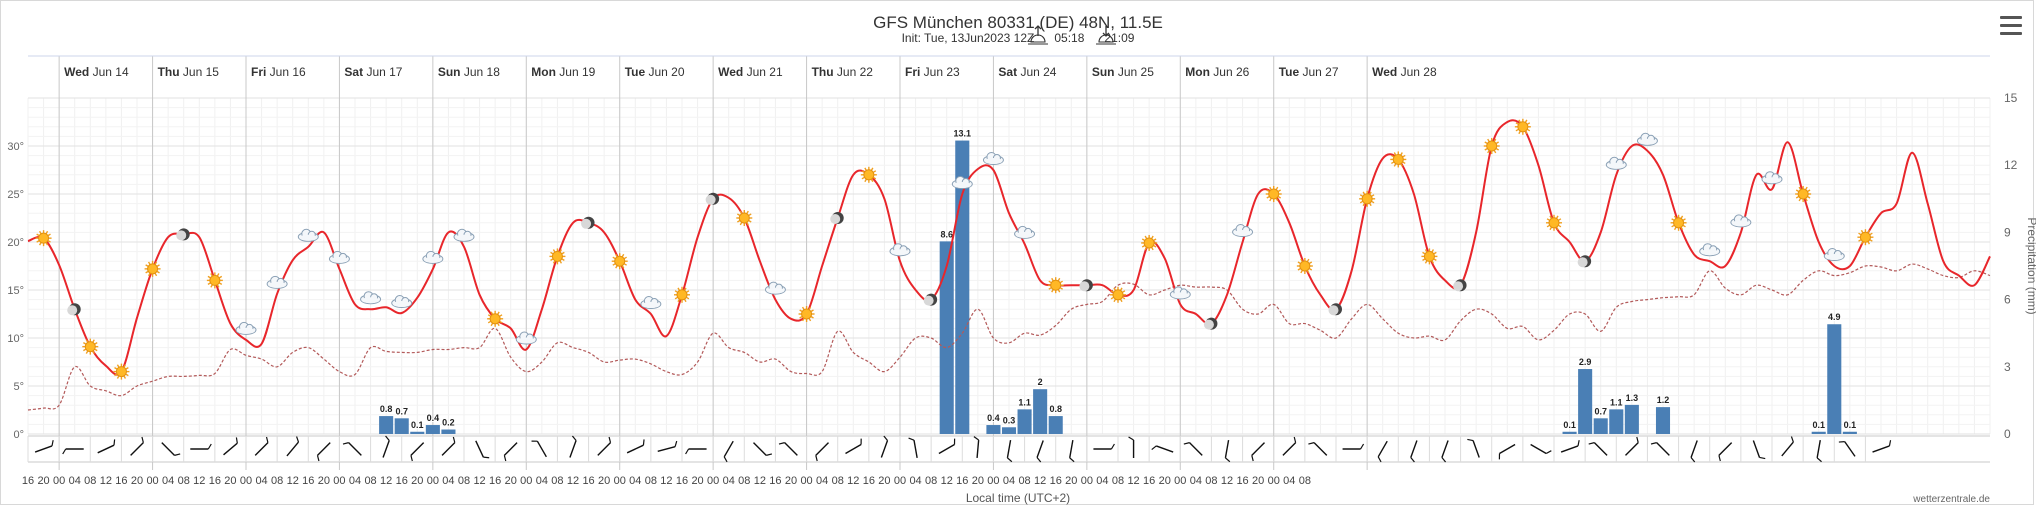 The width and height of the screenshot is (2036, 507). I want to click on hamburger-menu-icon, so click(2011, 26).